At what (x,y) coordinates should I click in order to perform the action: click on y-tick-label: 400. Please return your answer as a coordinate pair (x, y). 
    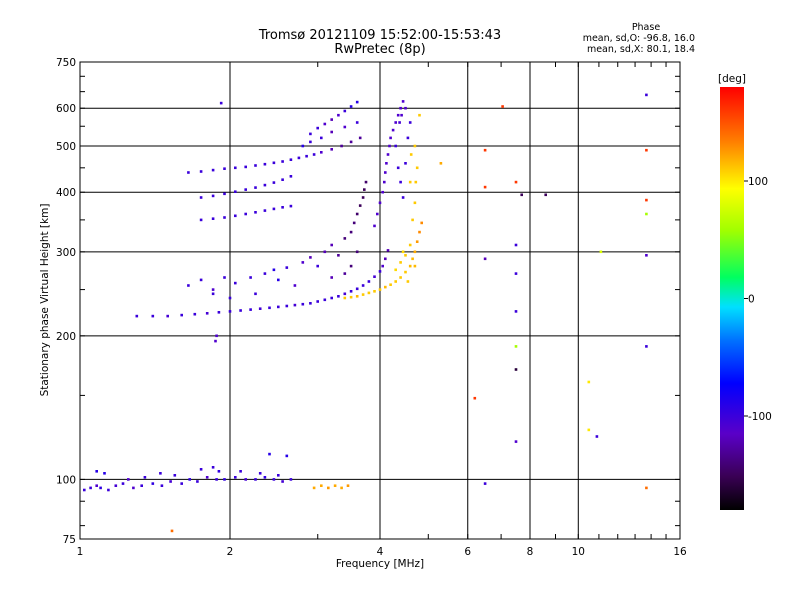
    Looking at the image, I should click on (66, 193).